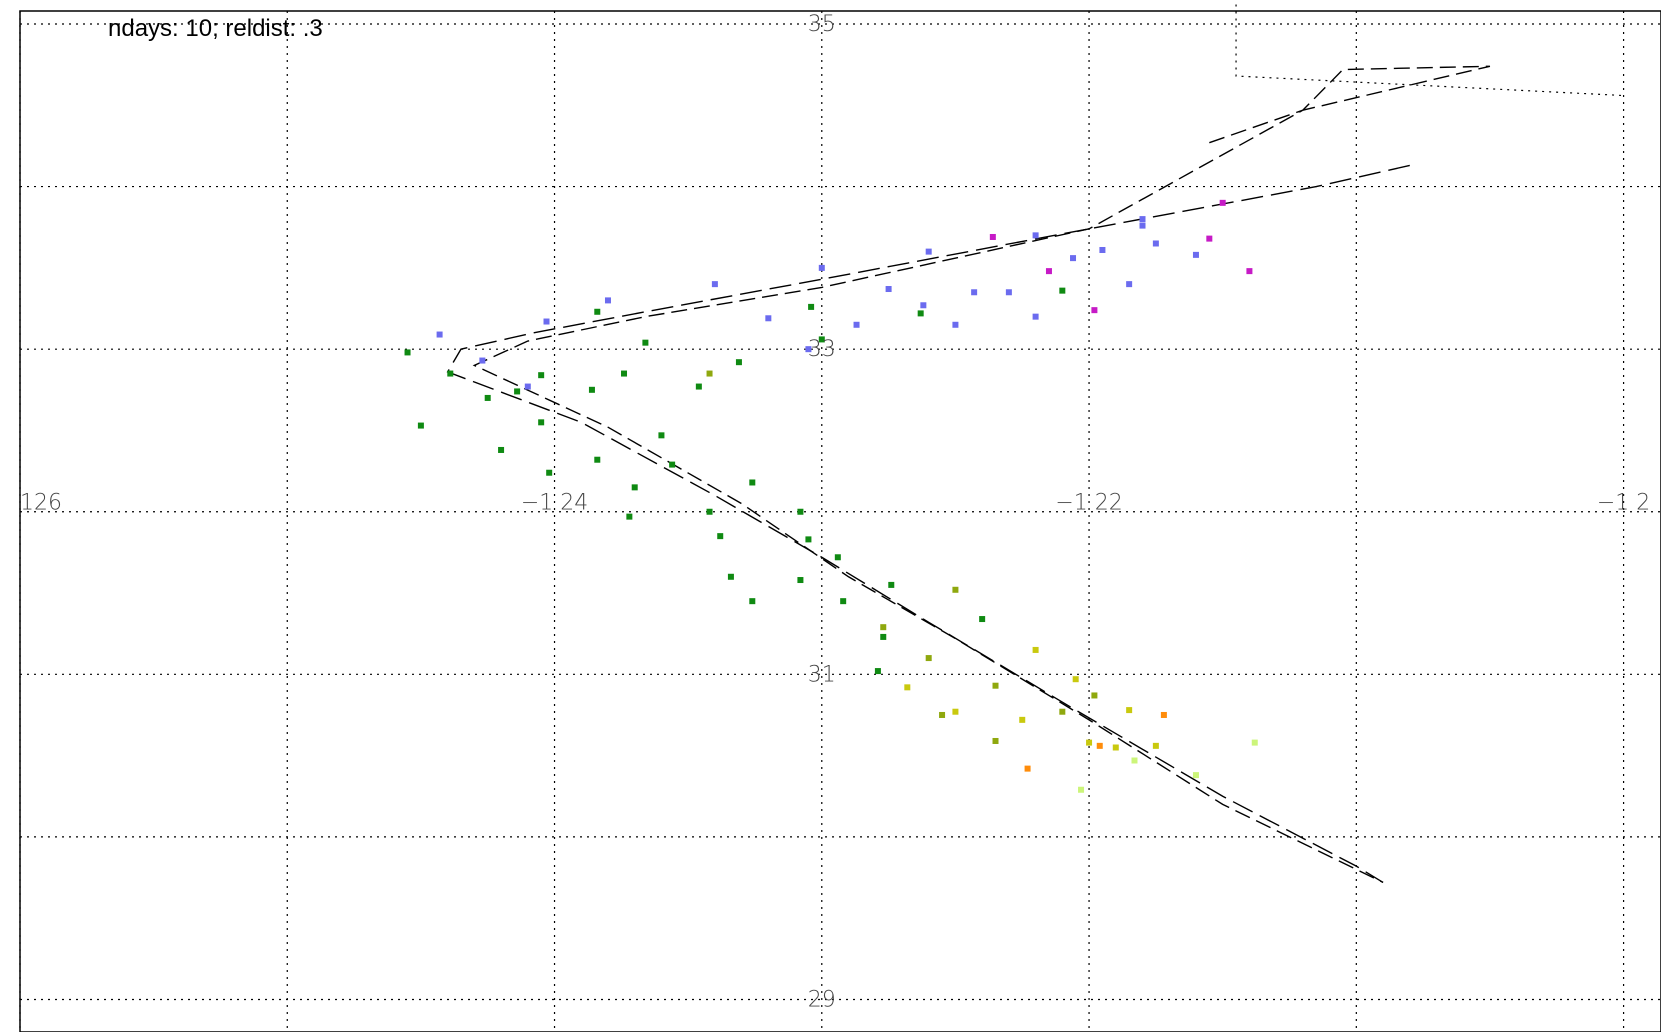 This screenshot has height=1032, width=1661. What do you see at coordinates (822, 674) in the screenshot?
I see `latitude-label: 31` at bounding box center [822, 674].